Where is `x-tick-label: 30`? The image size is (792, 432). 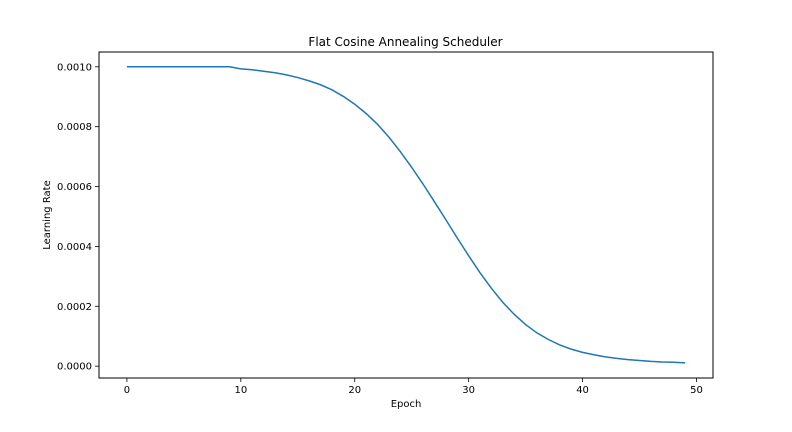 x-tick-label: 30 is located at coordinates (468, 390).